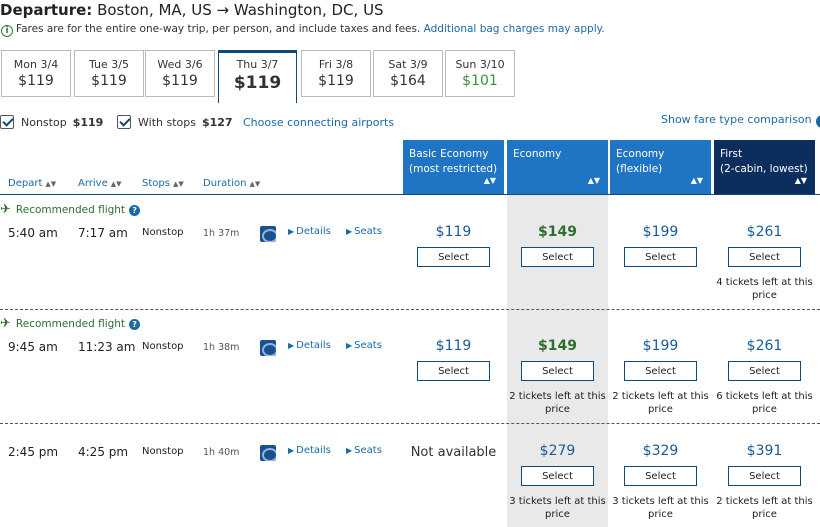 The width and height of the screenshot is (820, 527). I want to click on date-tab-day: Sat 3/9, so click(408, 64).